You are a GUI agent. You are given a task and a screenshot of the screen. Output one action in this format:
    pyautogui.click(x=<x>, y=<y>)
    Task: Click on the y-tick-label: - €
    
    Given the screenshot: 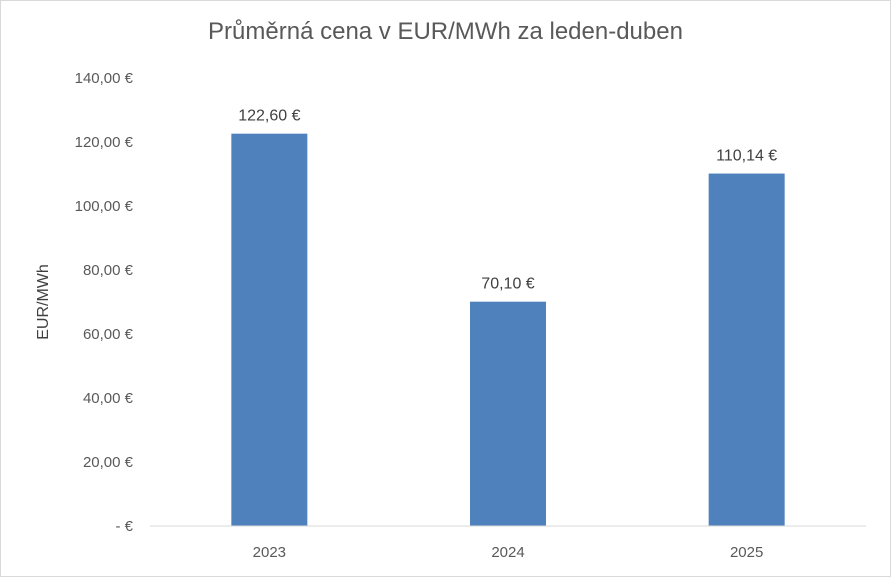 What is the action you would take?
    pyautogui.click(x=124, y=526)
    